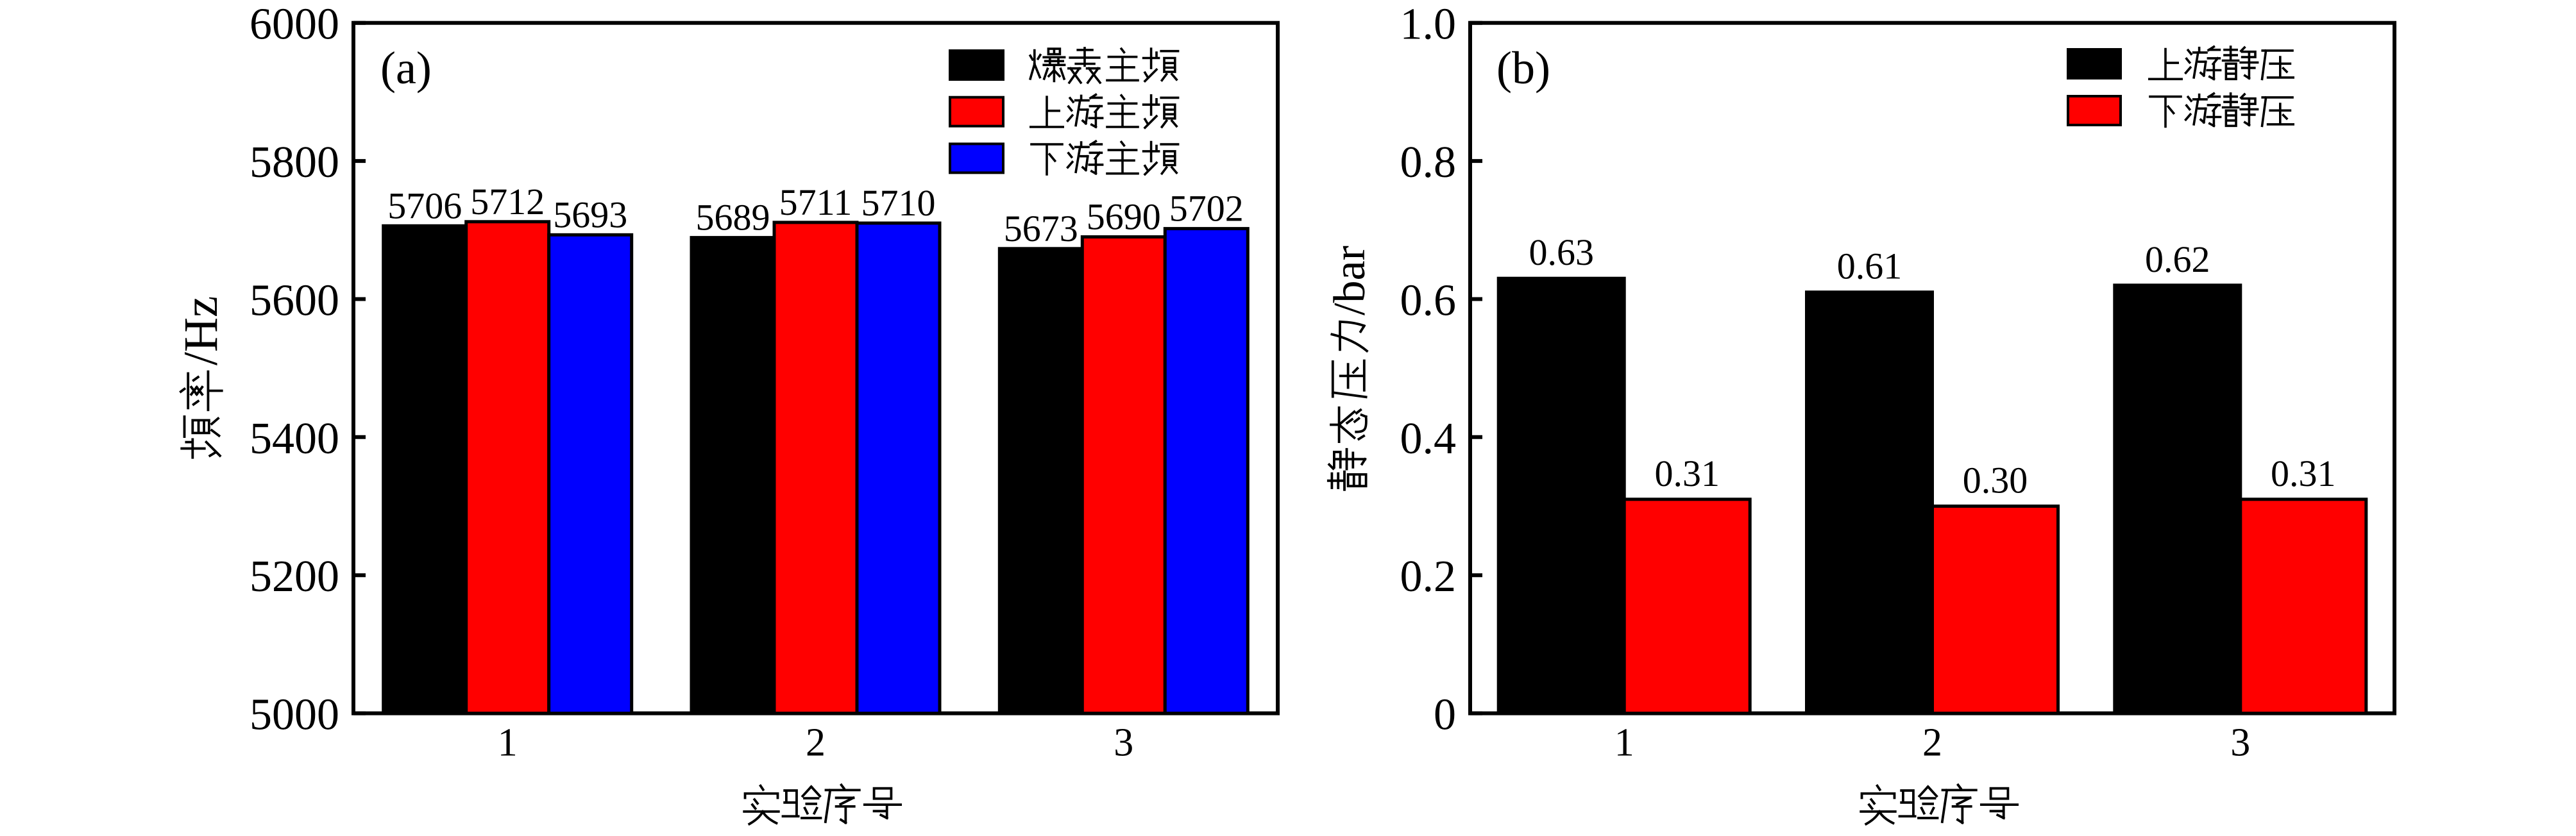 This screenshot has height=836, width=2576. What do you see at coordinates (406, 68) in the screenshot?
I see `svg-text: (a)` at bounding box center [406, 68].